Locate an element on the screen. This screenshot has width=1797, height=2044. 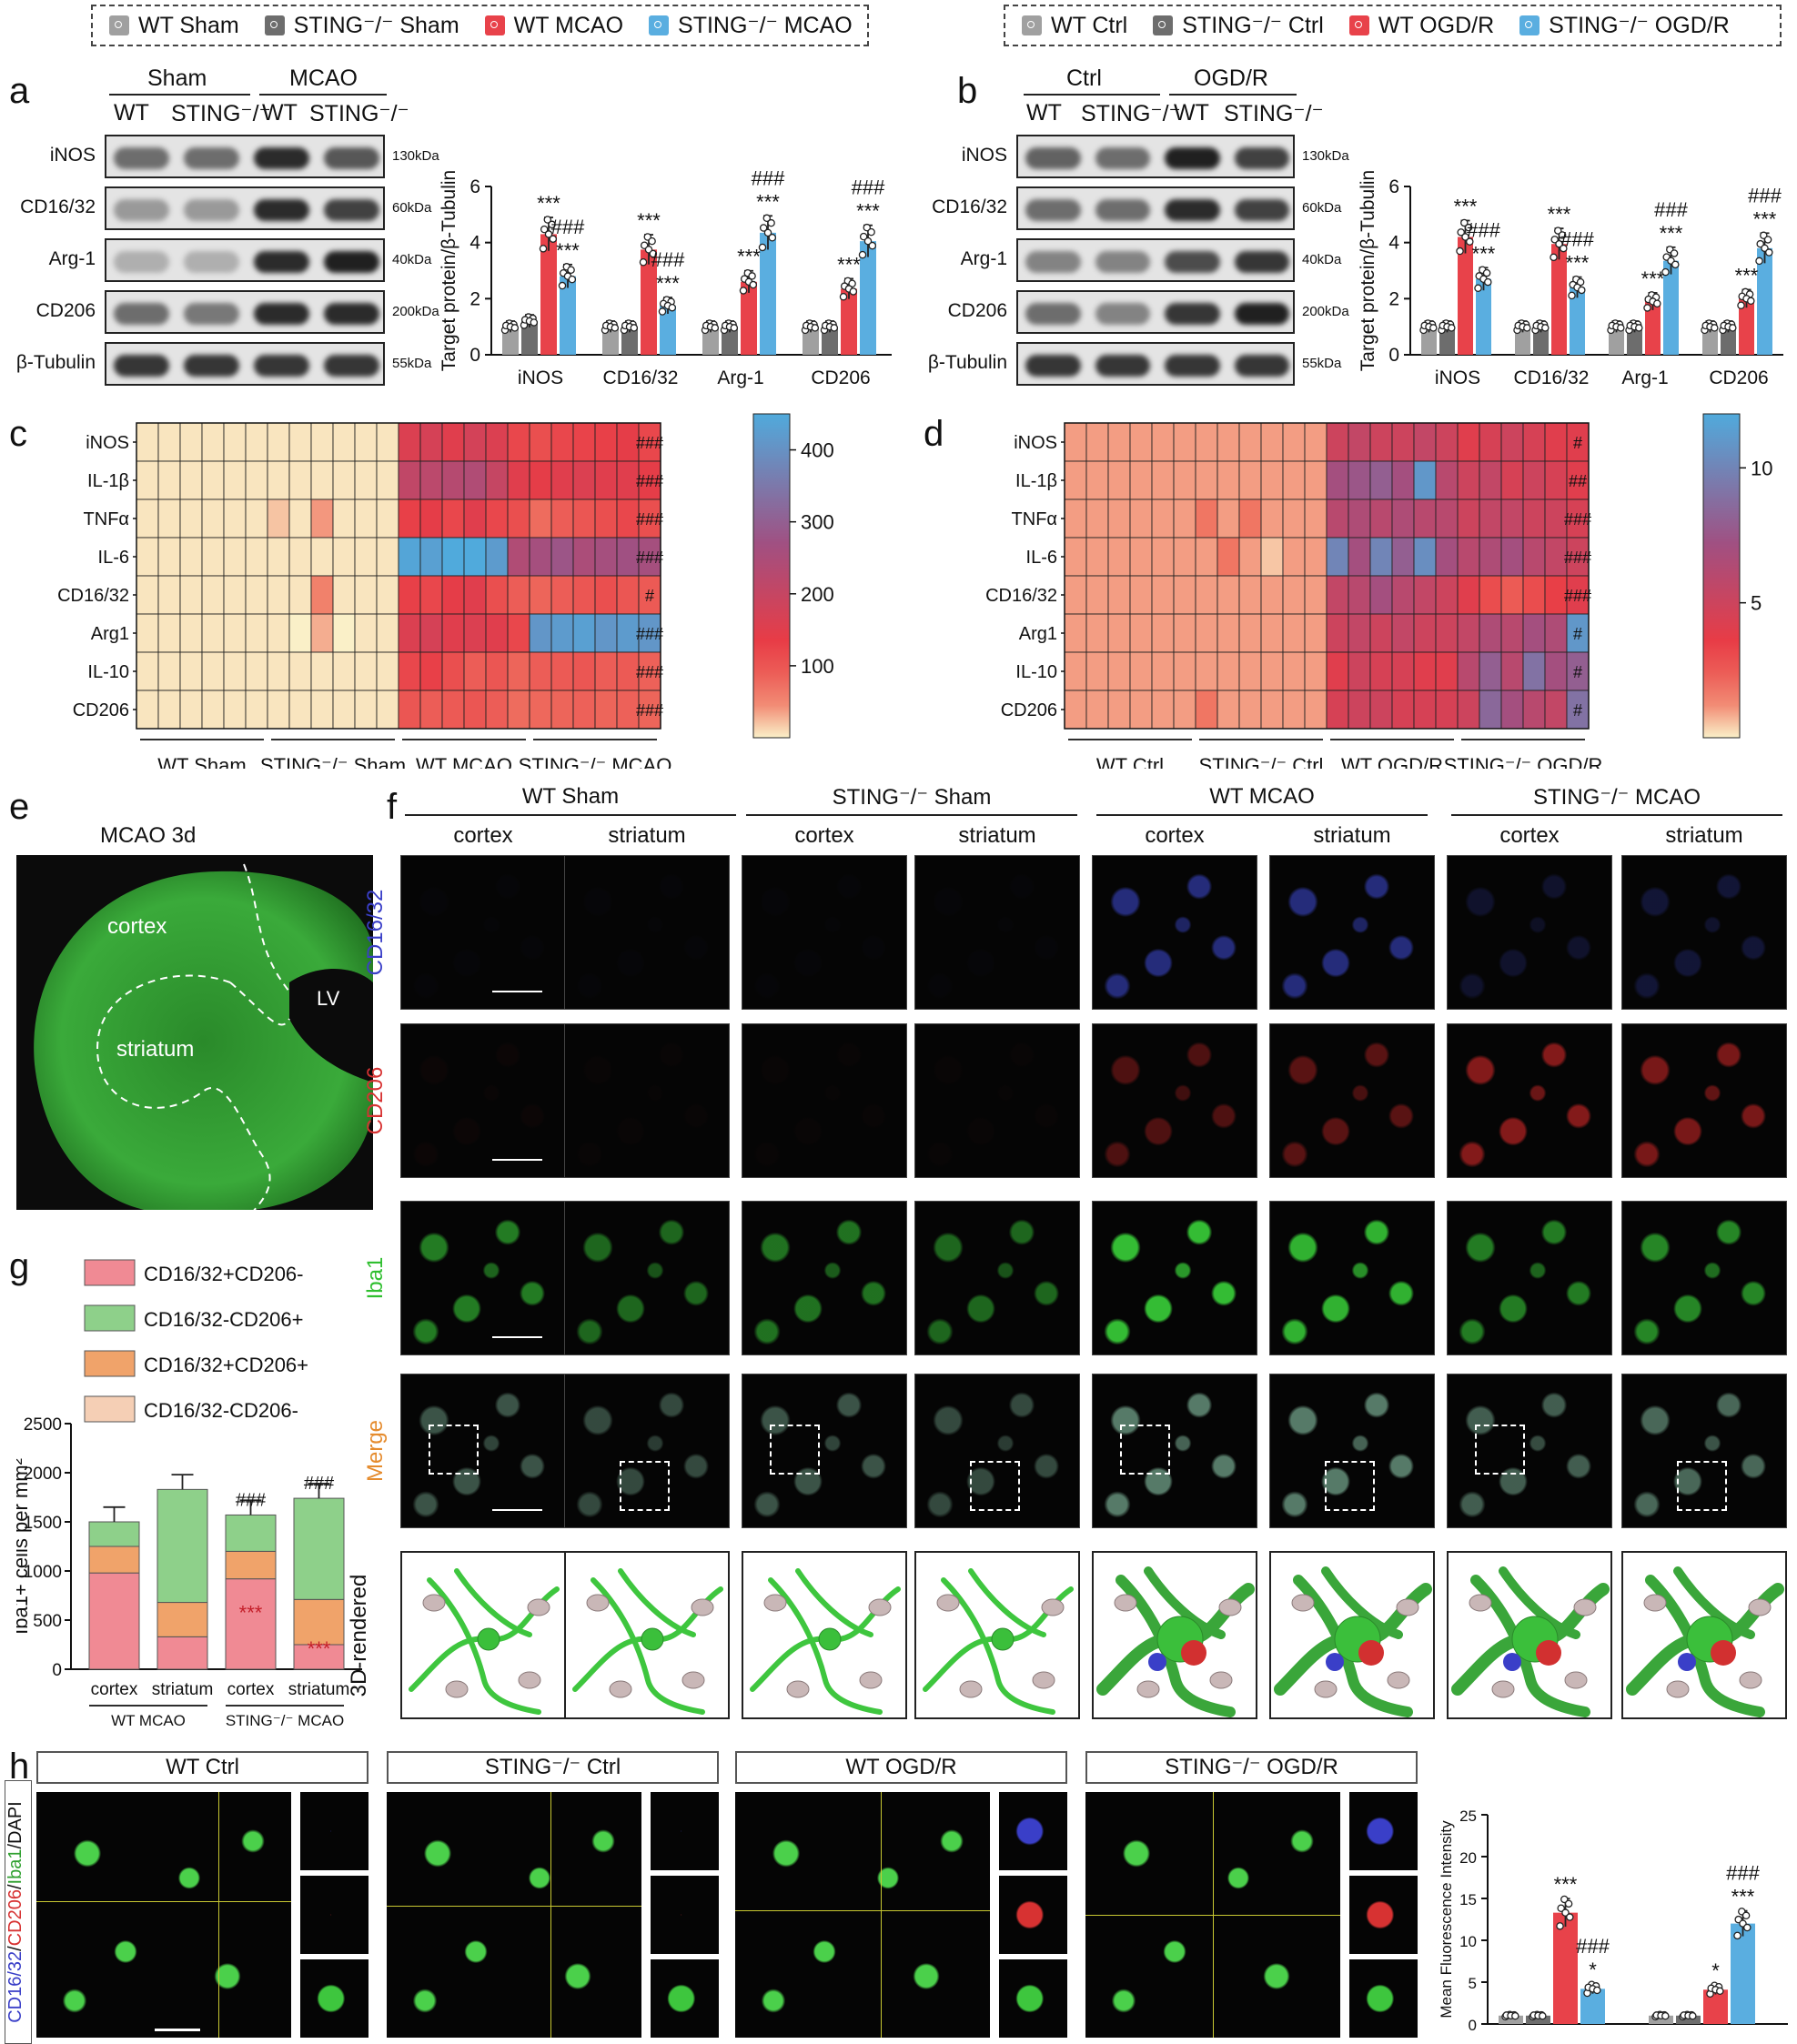
y-tick-label: 2000 is located at coordinates (43, 1475).